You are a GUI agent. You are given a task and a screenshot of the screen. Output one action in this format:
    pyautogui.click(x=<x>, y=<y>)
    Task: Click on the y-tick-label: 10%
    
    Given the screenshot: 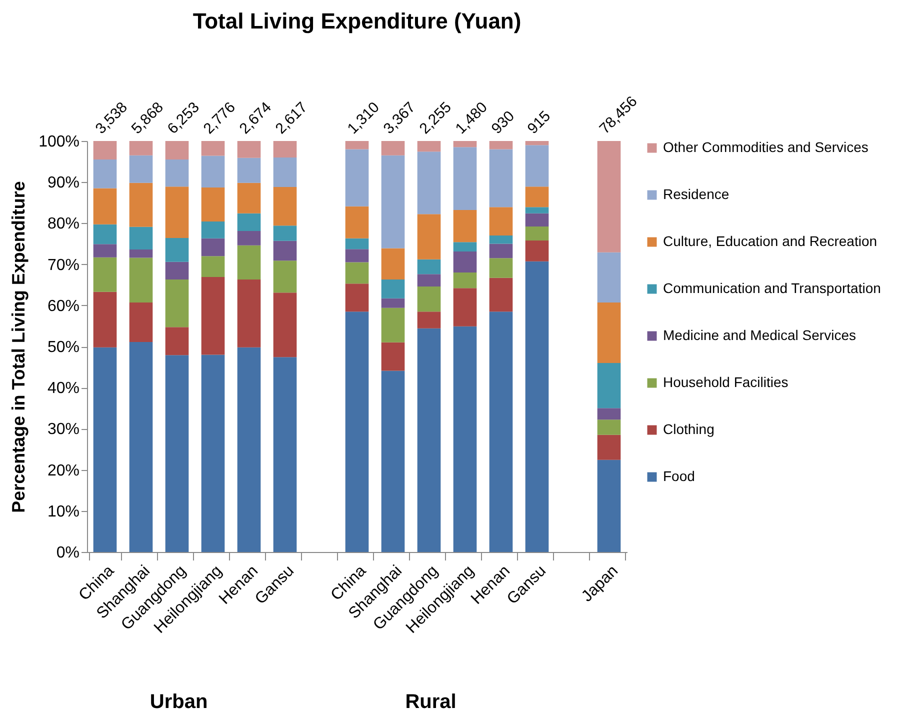 What is the action you would take?
    pyautogui.click(x=63, y=511)
    